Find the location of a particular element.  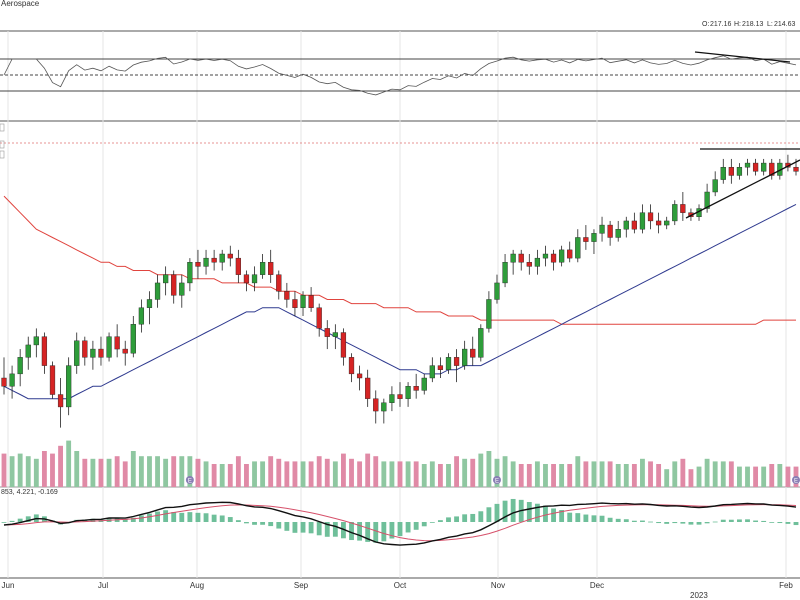

month-label: Dec is located at coordinates (597, 585).